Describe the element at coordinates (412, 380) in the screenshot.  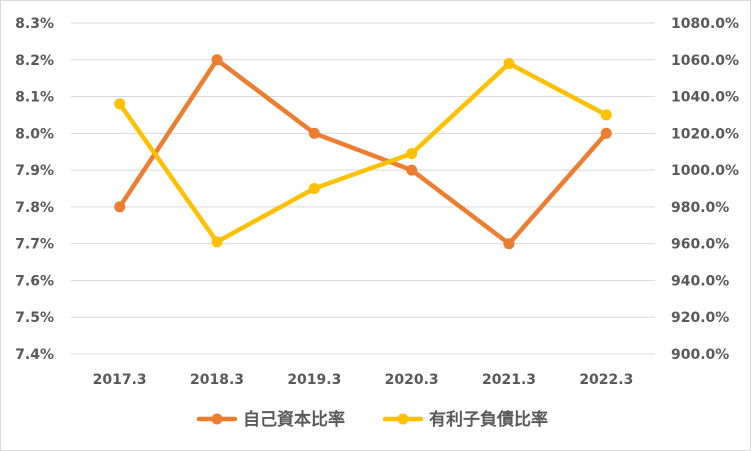
I see `x-tick-label: 2020.3` at that location.